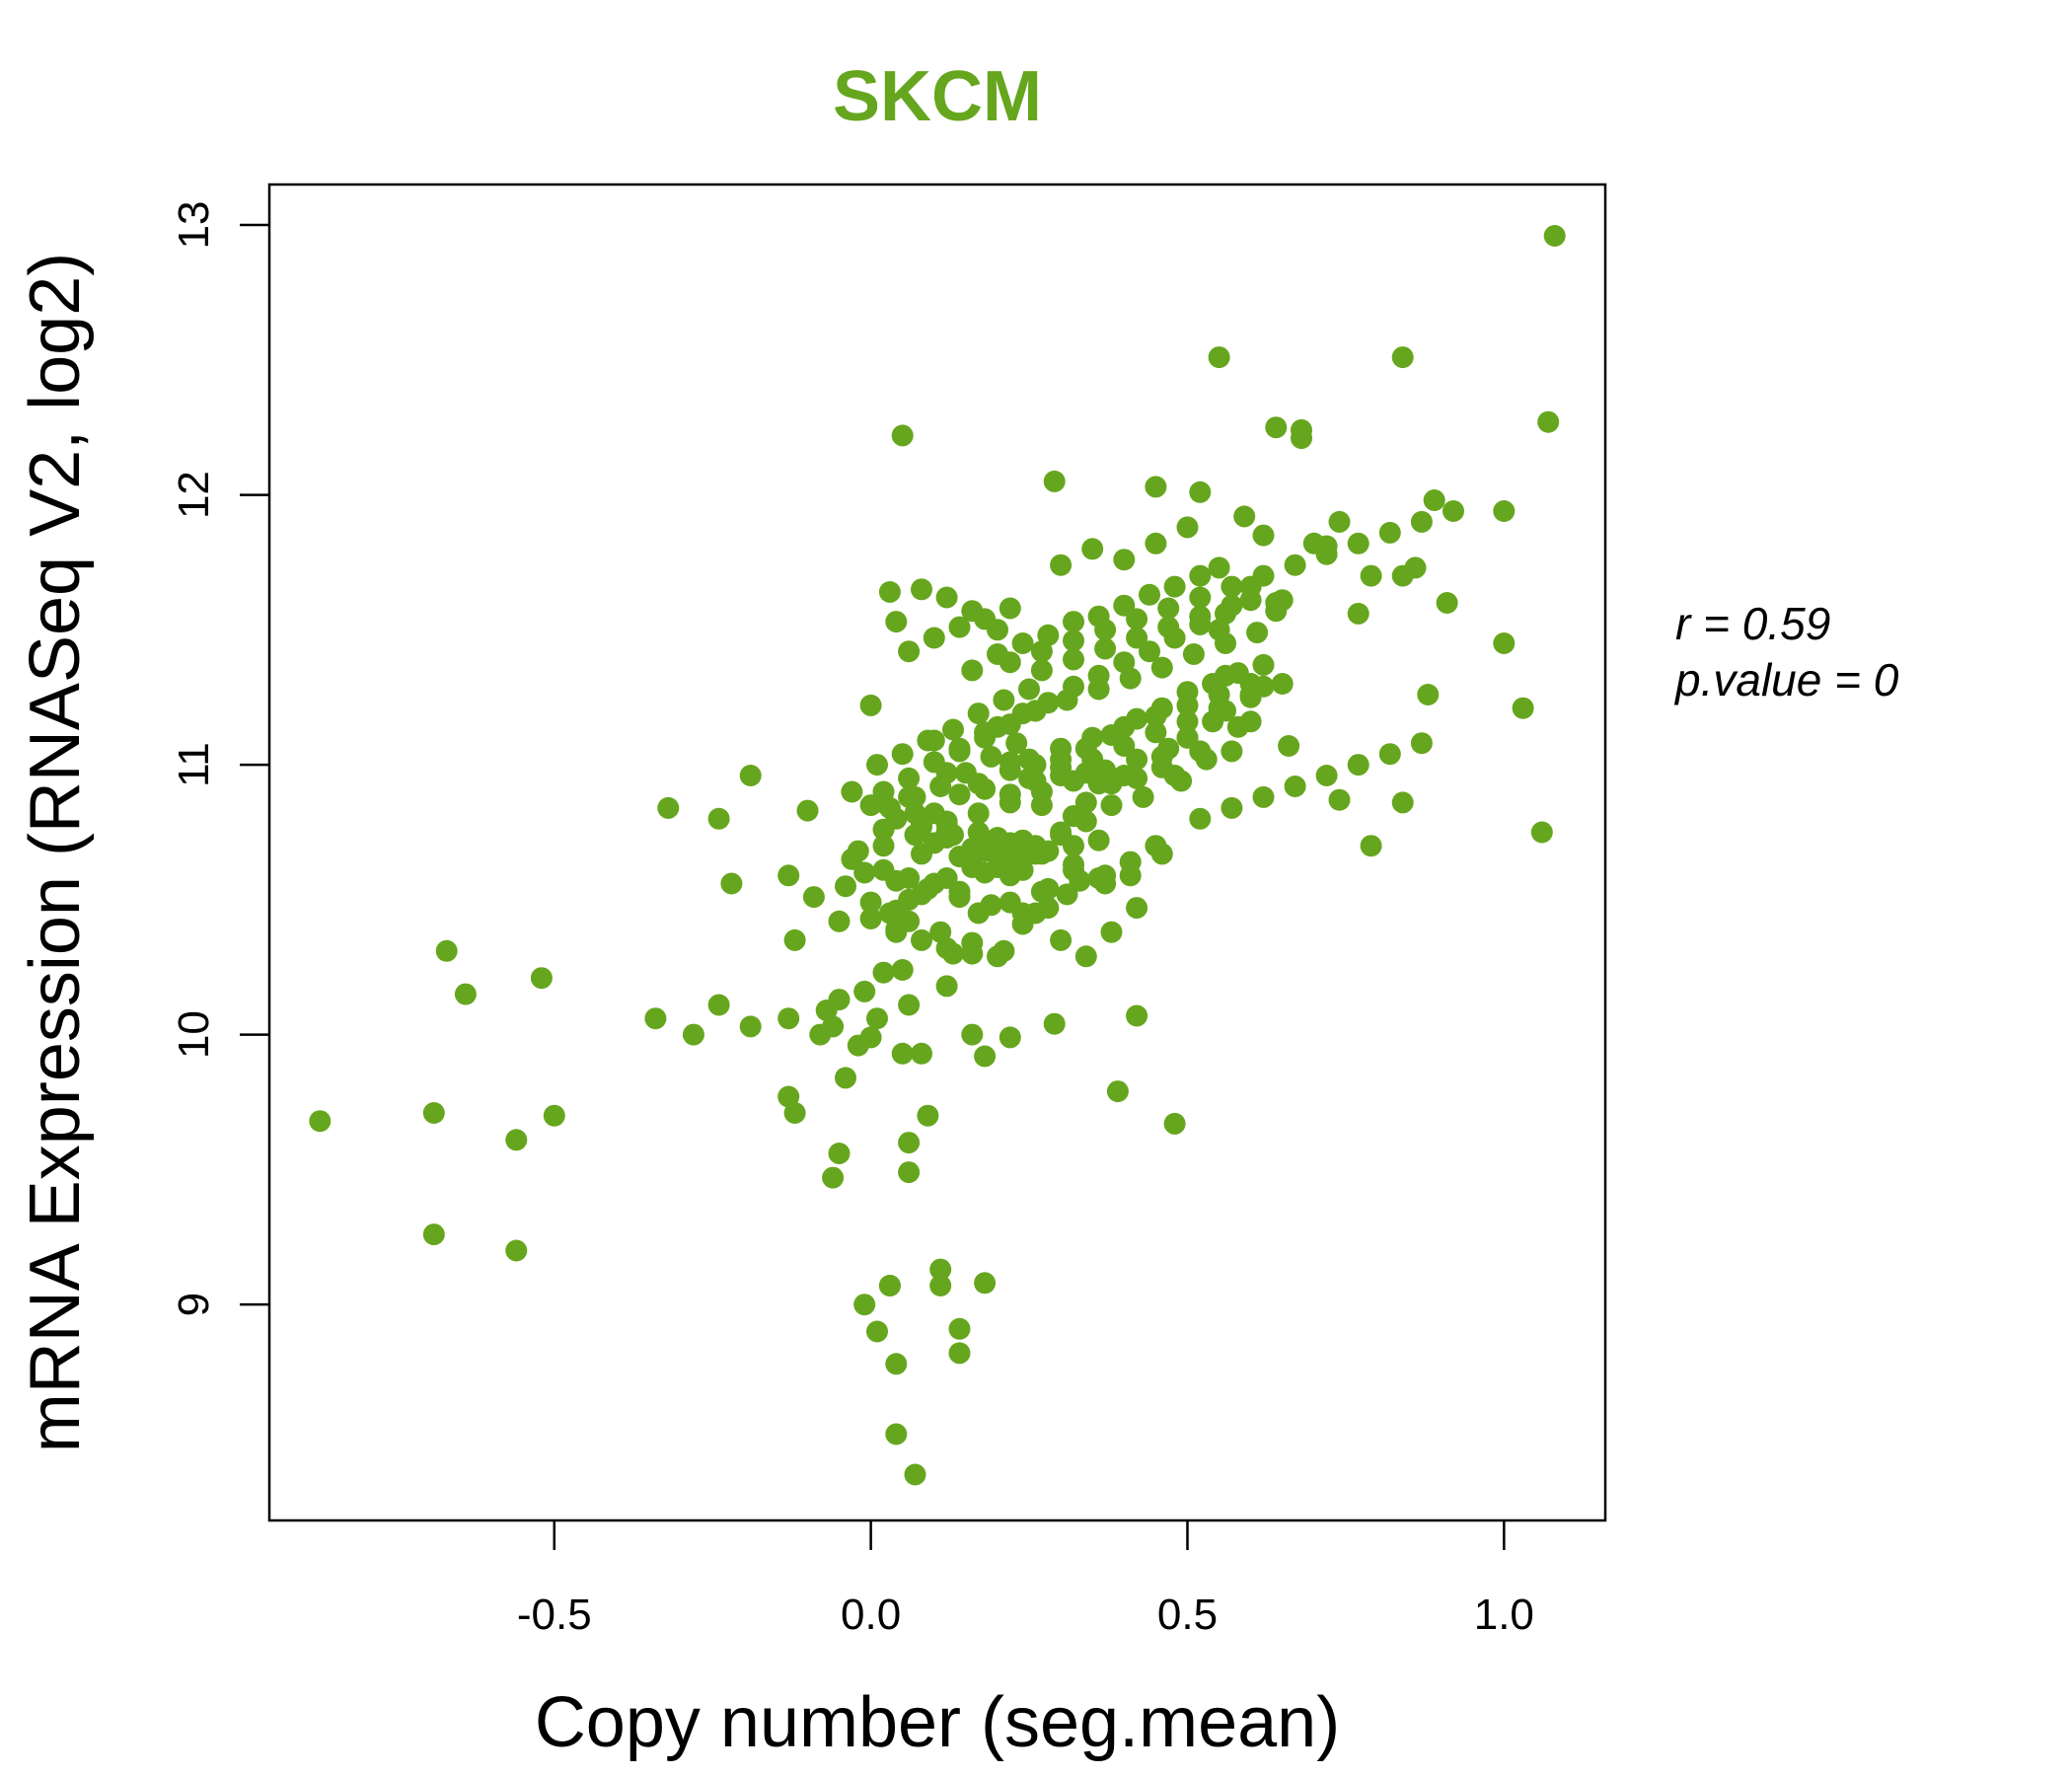 This screenshot has width=2072, height=1776. Describe the element at coordinates (1025, 1580) in the screenshot. I see `x-axis: -0.5 0.0 0.5 1.0` at that location.